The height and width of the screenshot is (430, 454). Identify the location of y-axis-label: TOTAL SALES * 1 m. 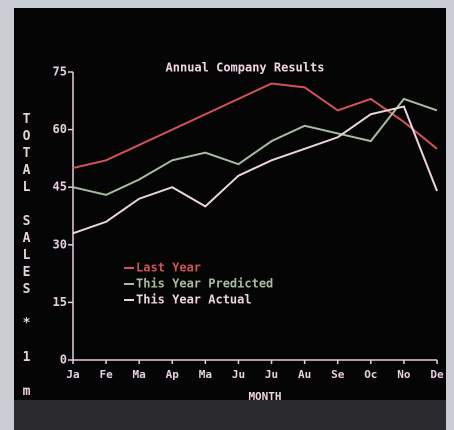
(26, 256).